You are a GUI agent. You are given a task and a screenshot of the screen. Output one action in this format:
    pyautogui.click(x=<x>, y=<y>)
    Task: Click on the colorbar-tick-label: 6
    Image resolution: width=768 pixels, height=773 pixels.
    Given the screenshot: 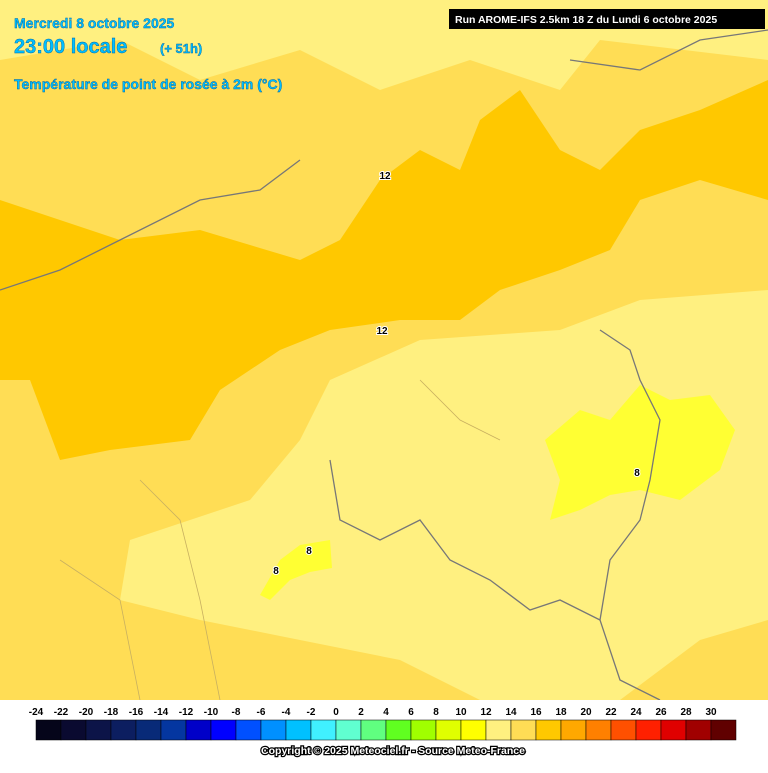 What is the action you would take?
    pyautogui.click(x=411, y=712)
    